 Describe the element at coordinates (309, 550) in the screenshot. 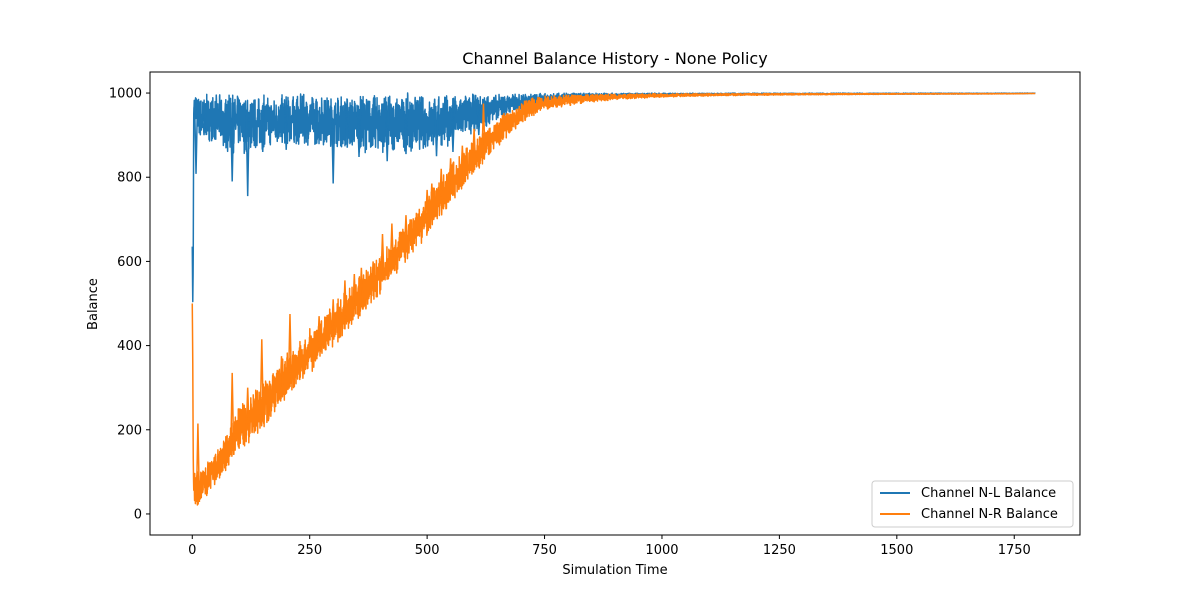

I see `x-tick-label: 250` at that location.